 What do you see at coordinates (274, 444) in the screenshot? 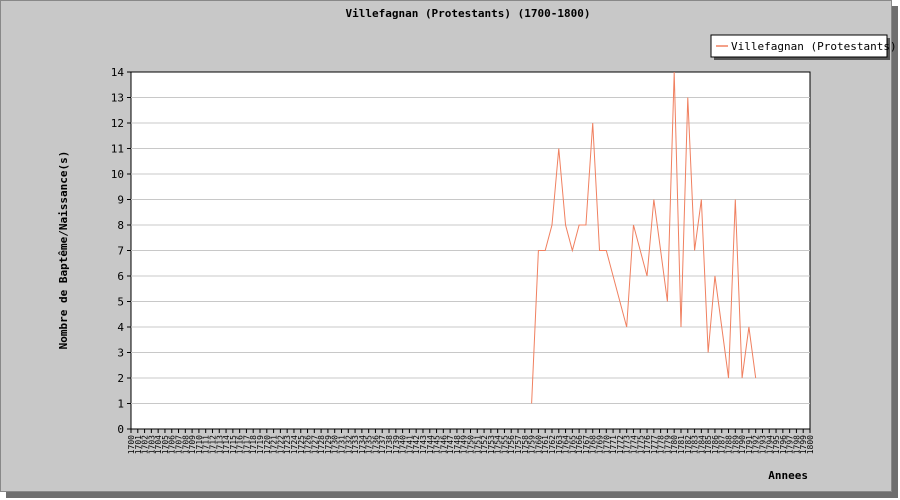
I see `x-tick-label: 1721` at bounding box center [274, 444].